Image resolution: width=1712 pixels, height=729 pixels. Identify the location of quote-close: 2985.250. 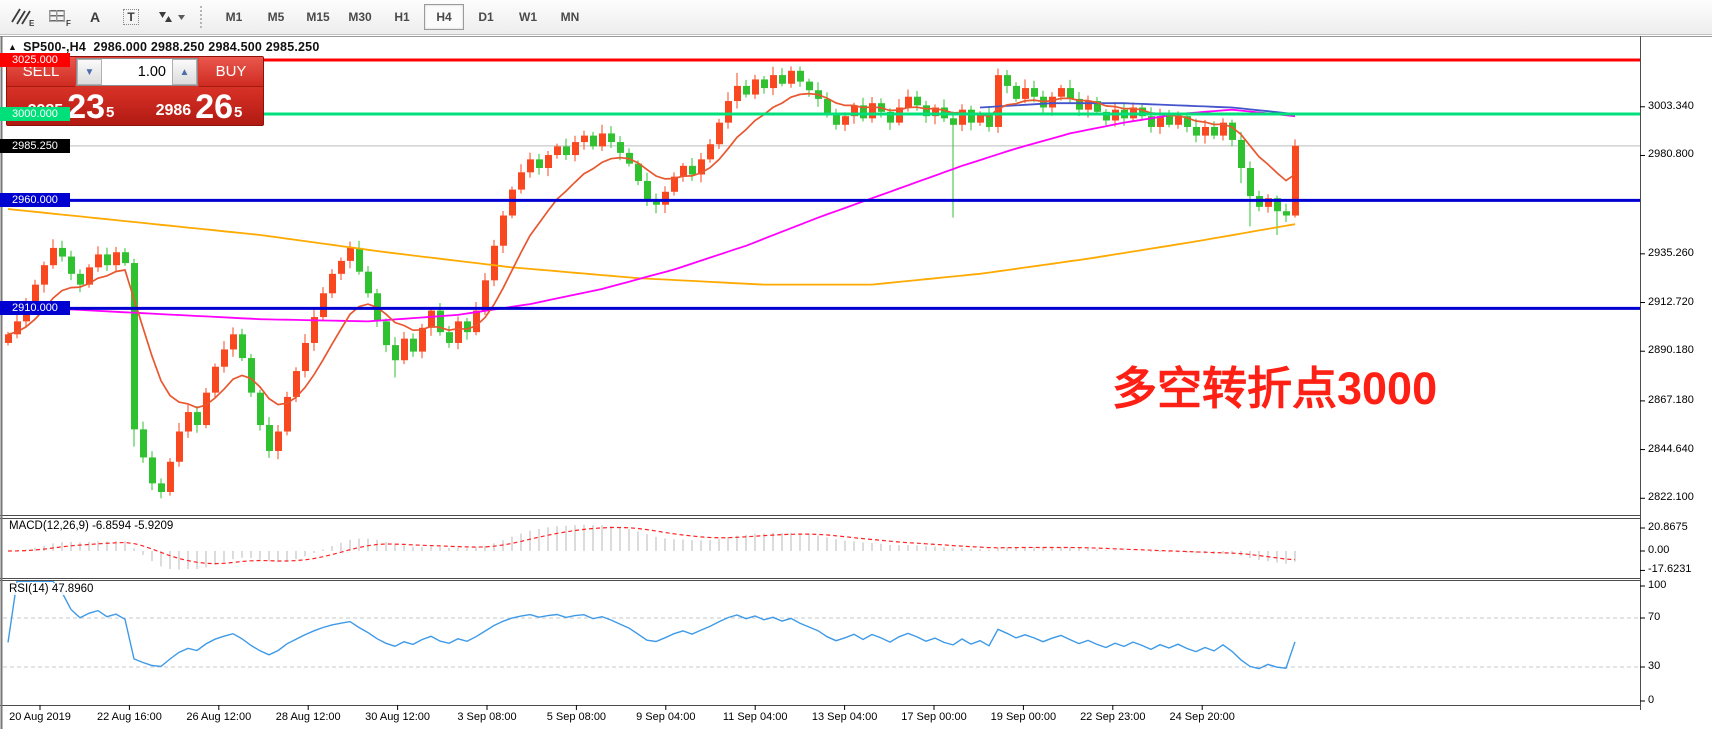
(292, 47).